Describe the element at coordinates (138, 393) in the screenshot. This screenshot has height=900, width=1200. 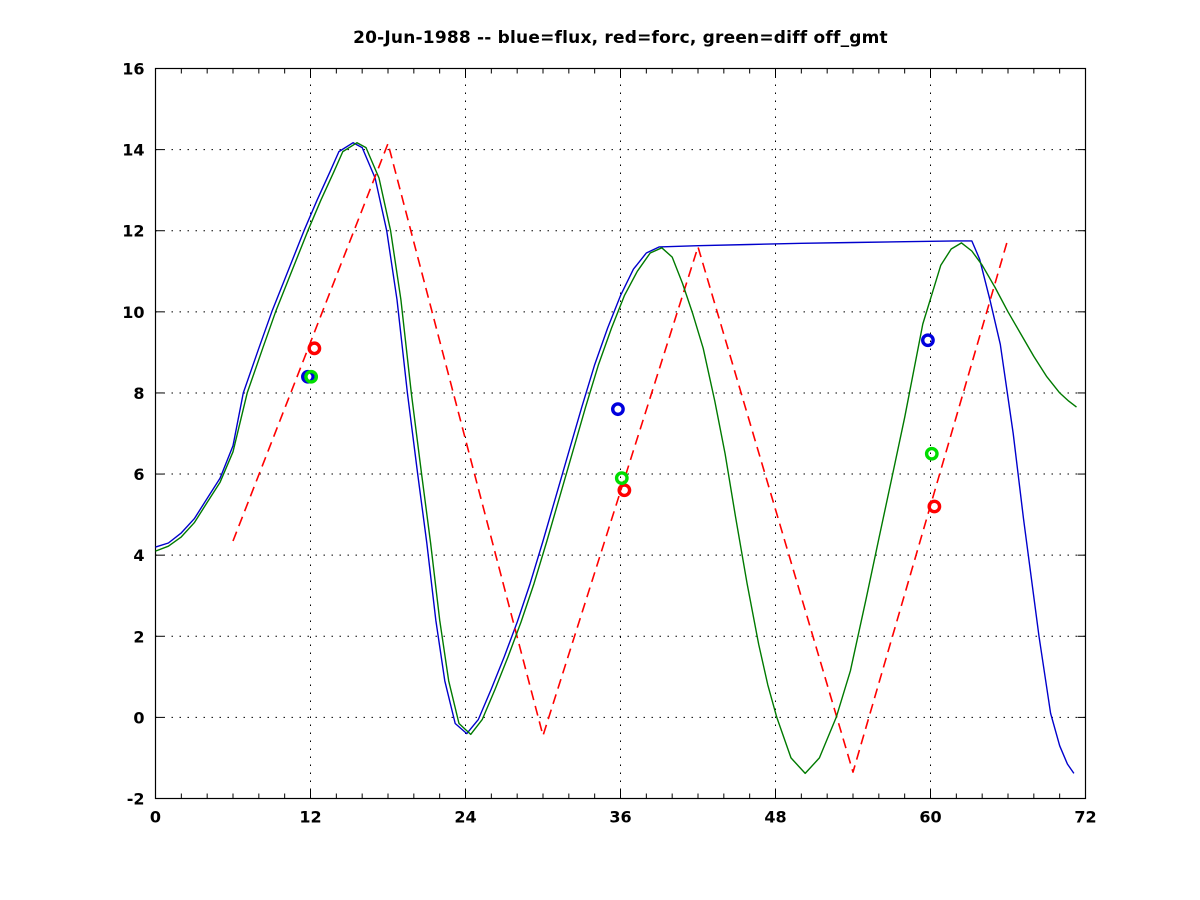
I see `y-tick-label: 8` at that location.